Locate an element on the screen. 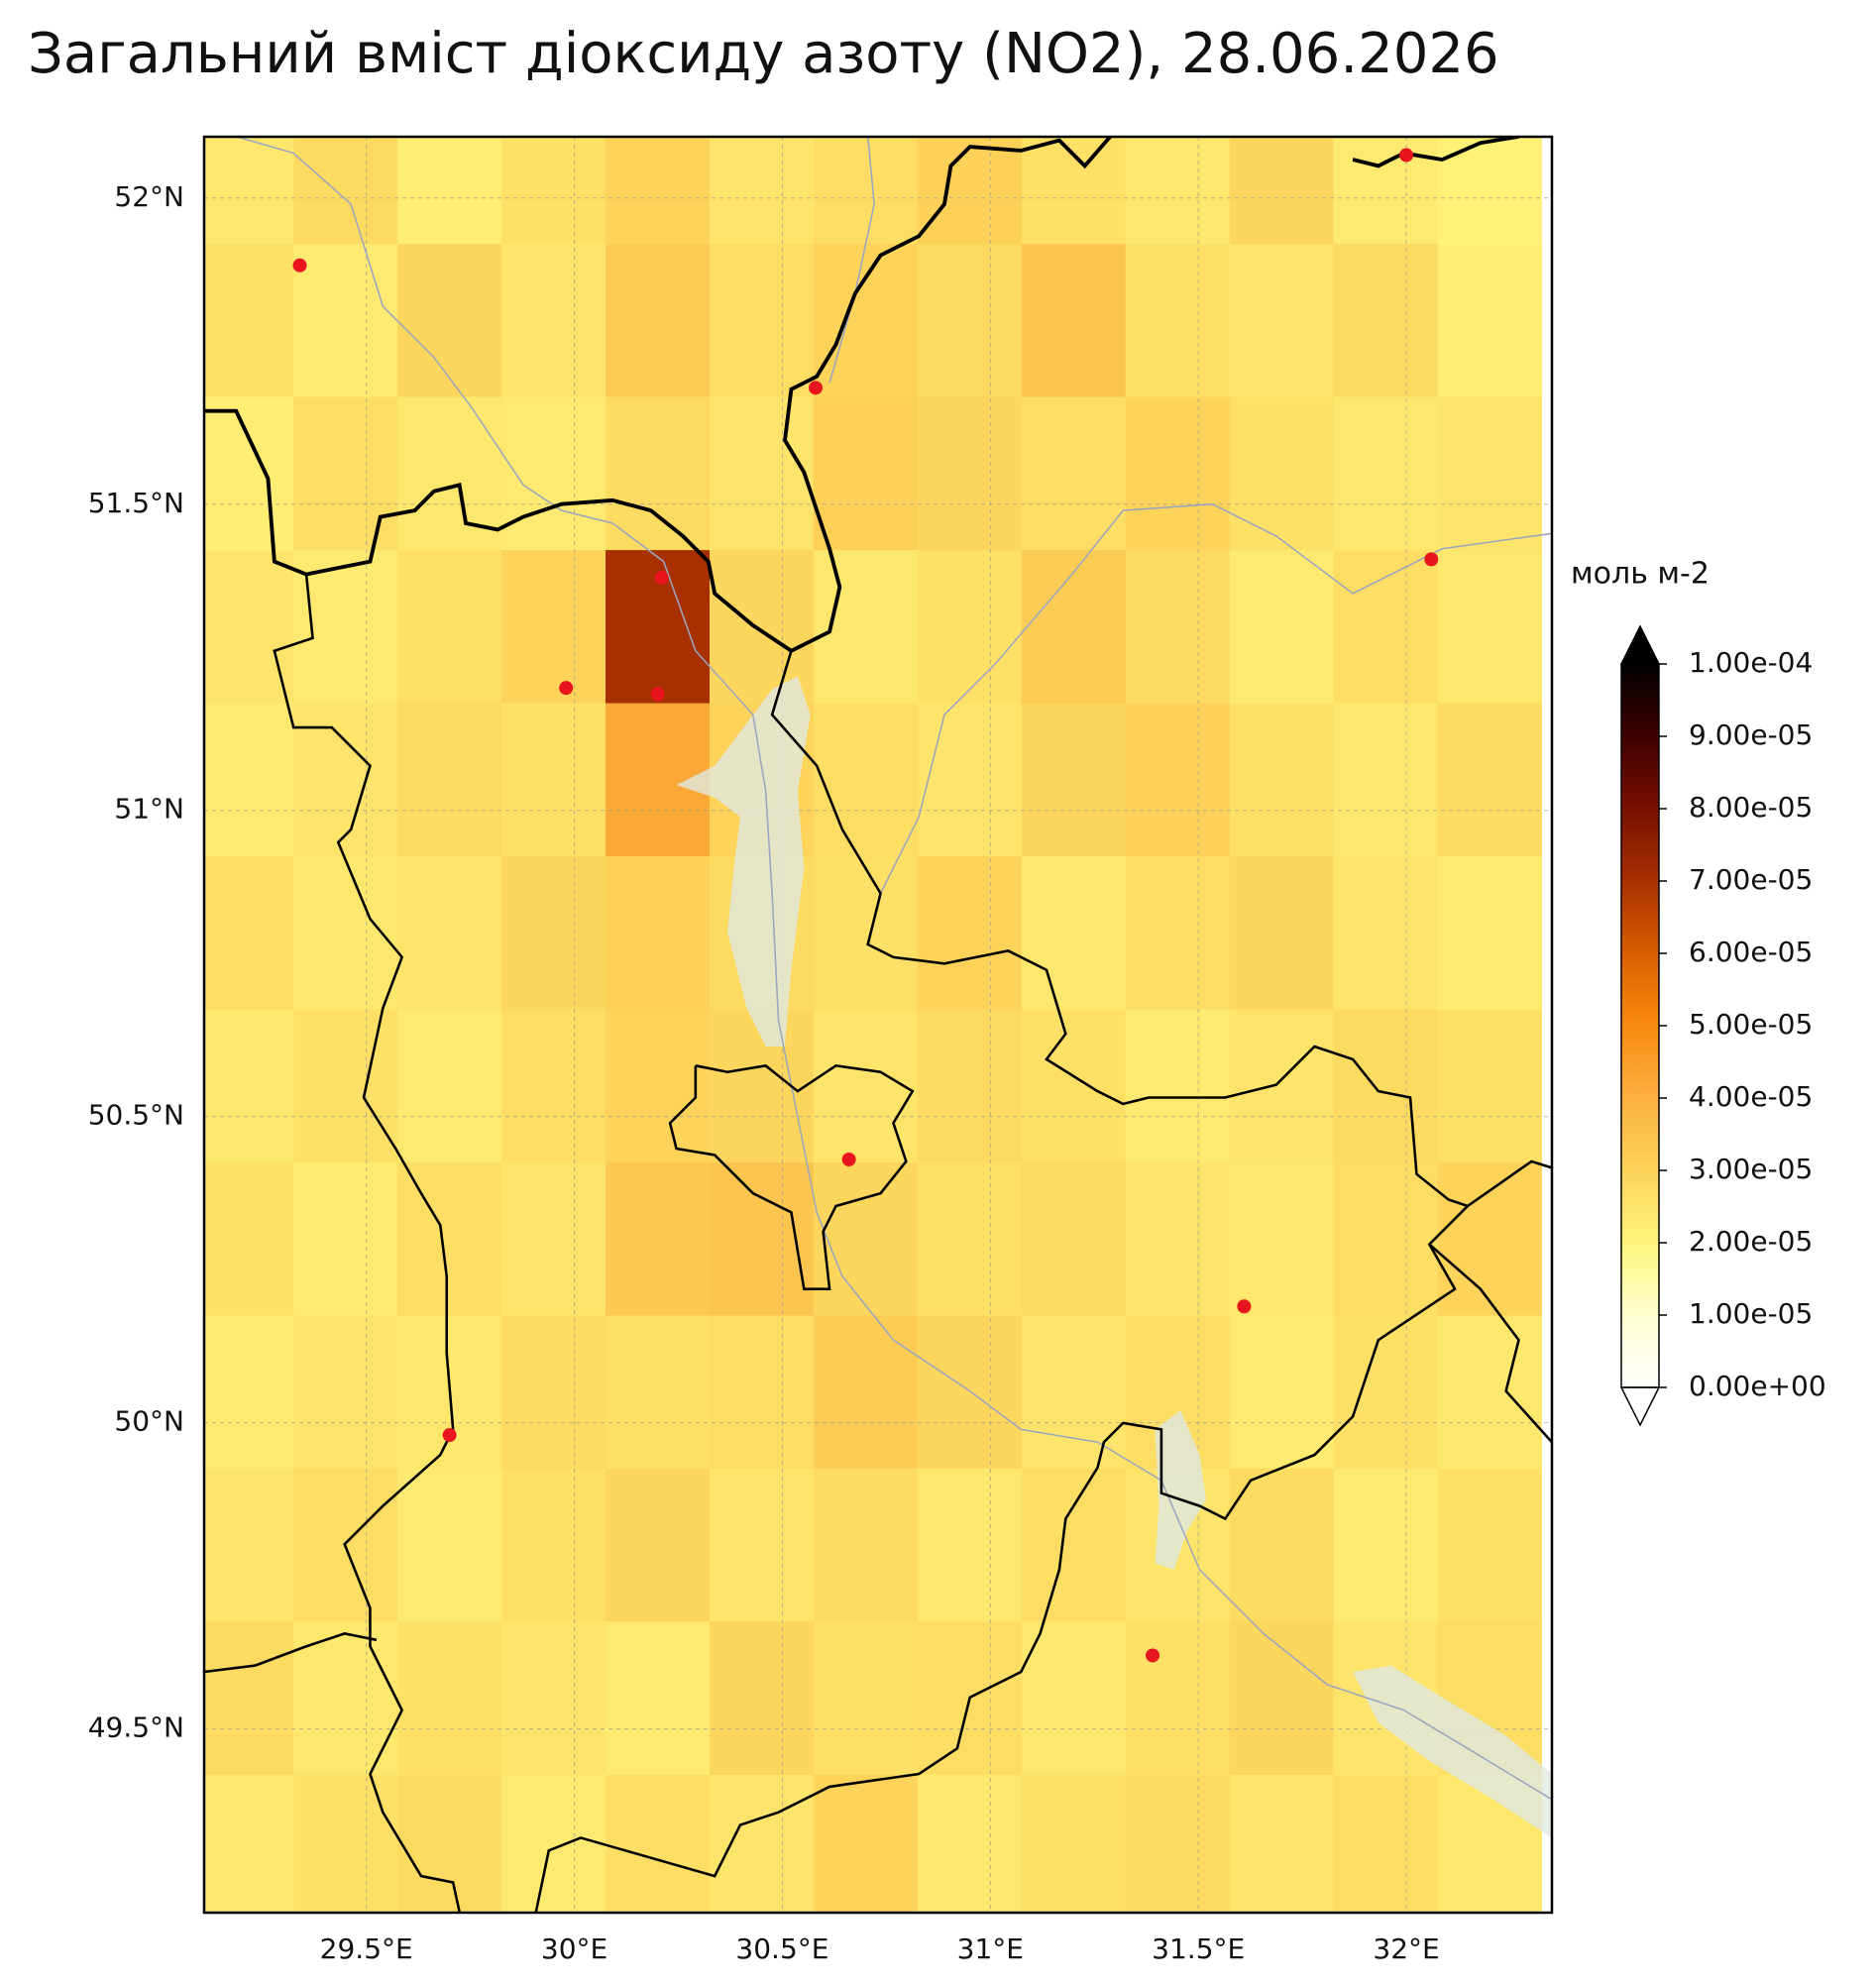 The width and height of the screenshot is (1876, 1986). y-tick-label: 49.5°N is located at coordinates (136, 1727).